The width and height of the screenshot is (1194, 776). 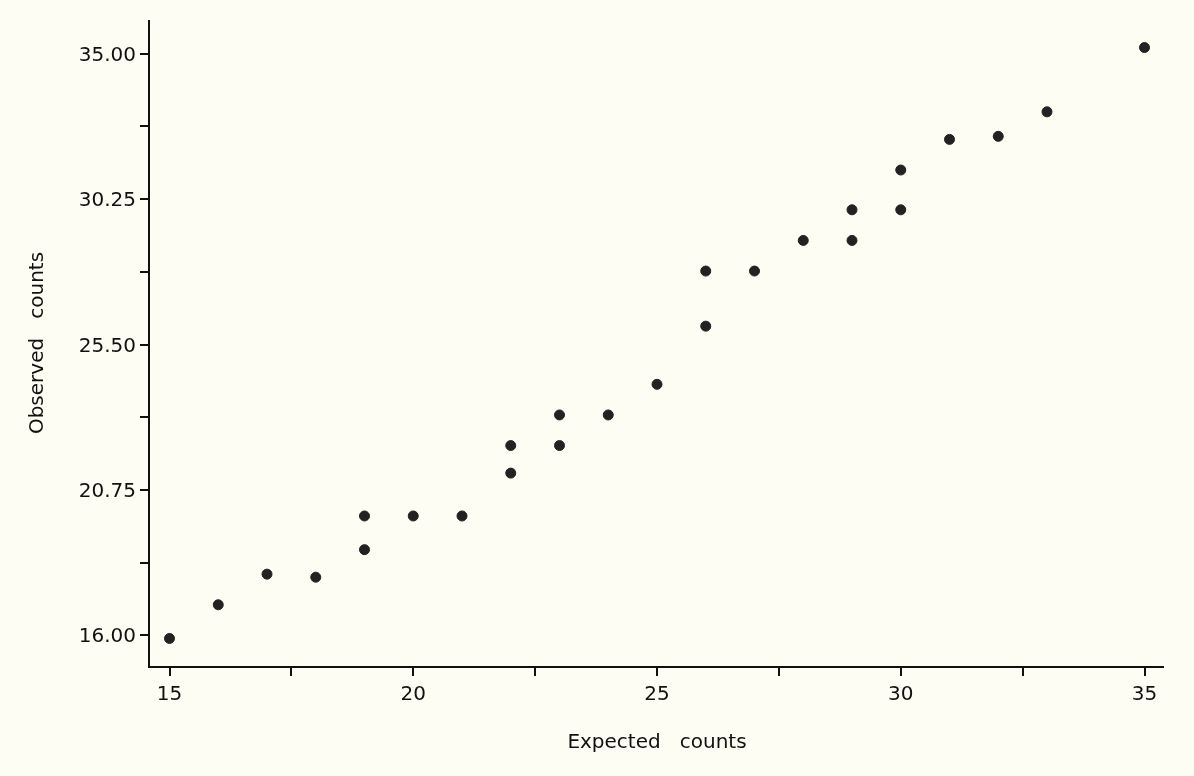 What do you see at coordinates (413, 693) in the screenshot?
I see `x-tick-label: 20` at bounding box center [413, 693].